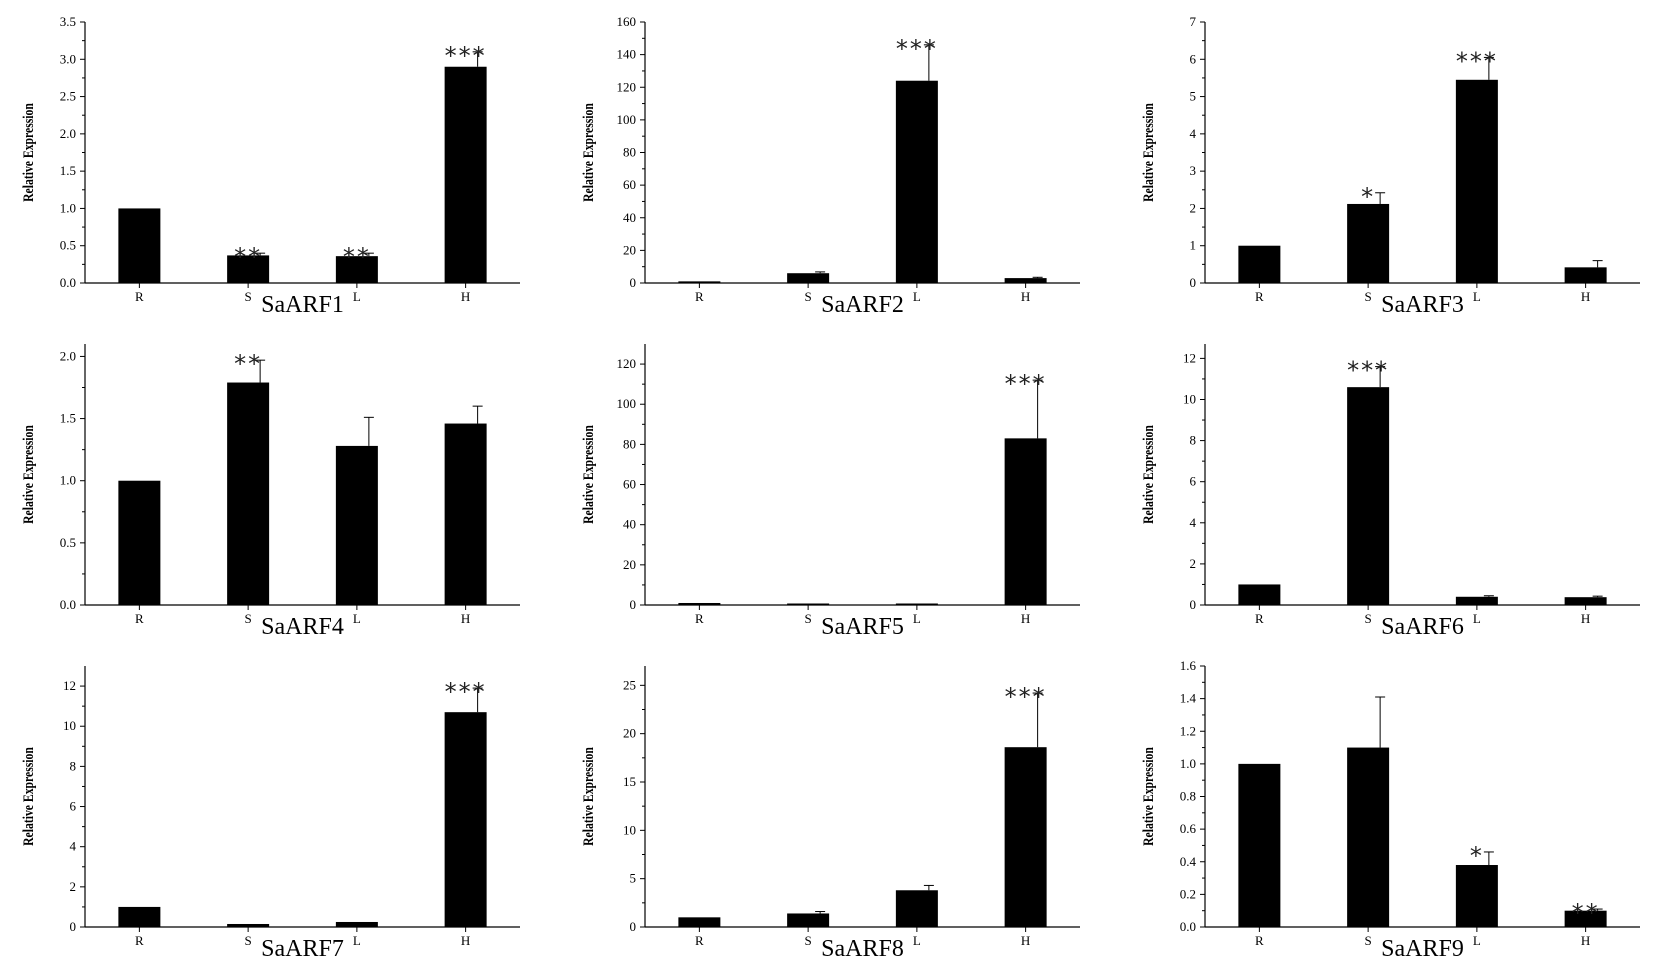  I want to click on chart-title: SaARF2, so click(862, 305).